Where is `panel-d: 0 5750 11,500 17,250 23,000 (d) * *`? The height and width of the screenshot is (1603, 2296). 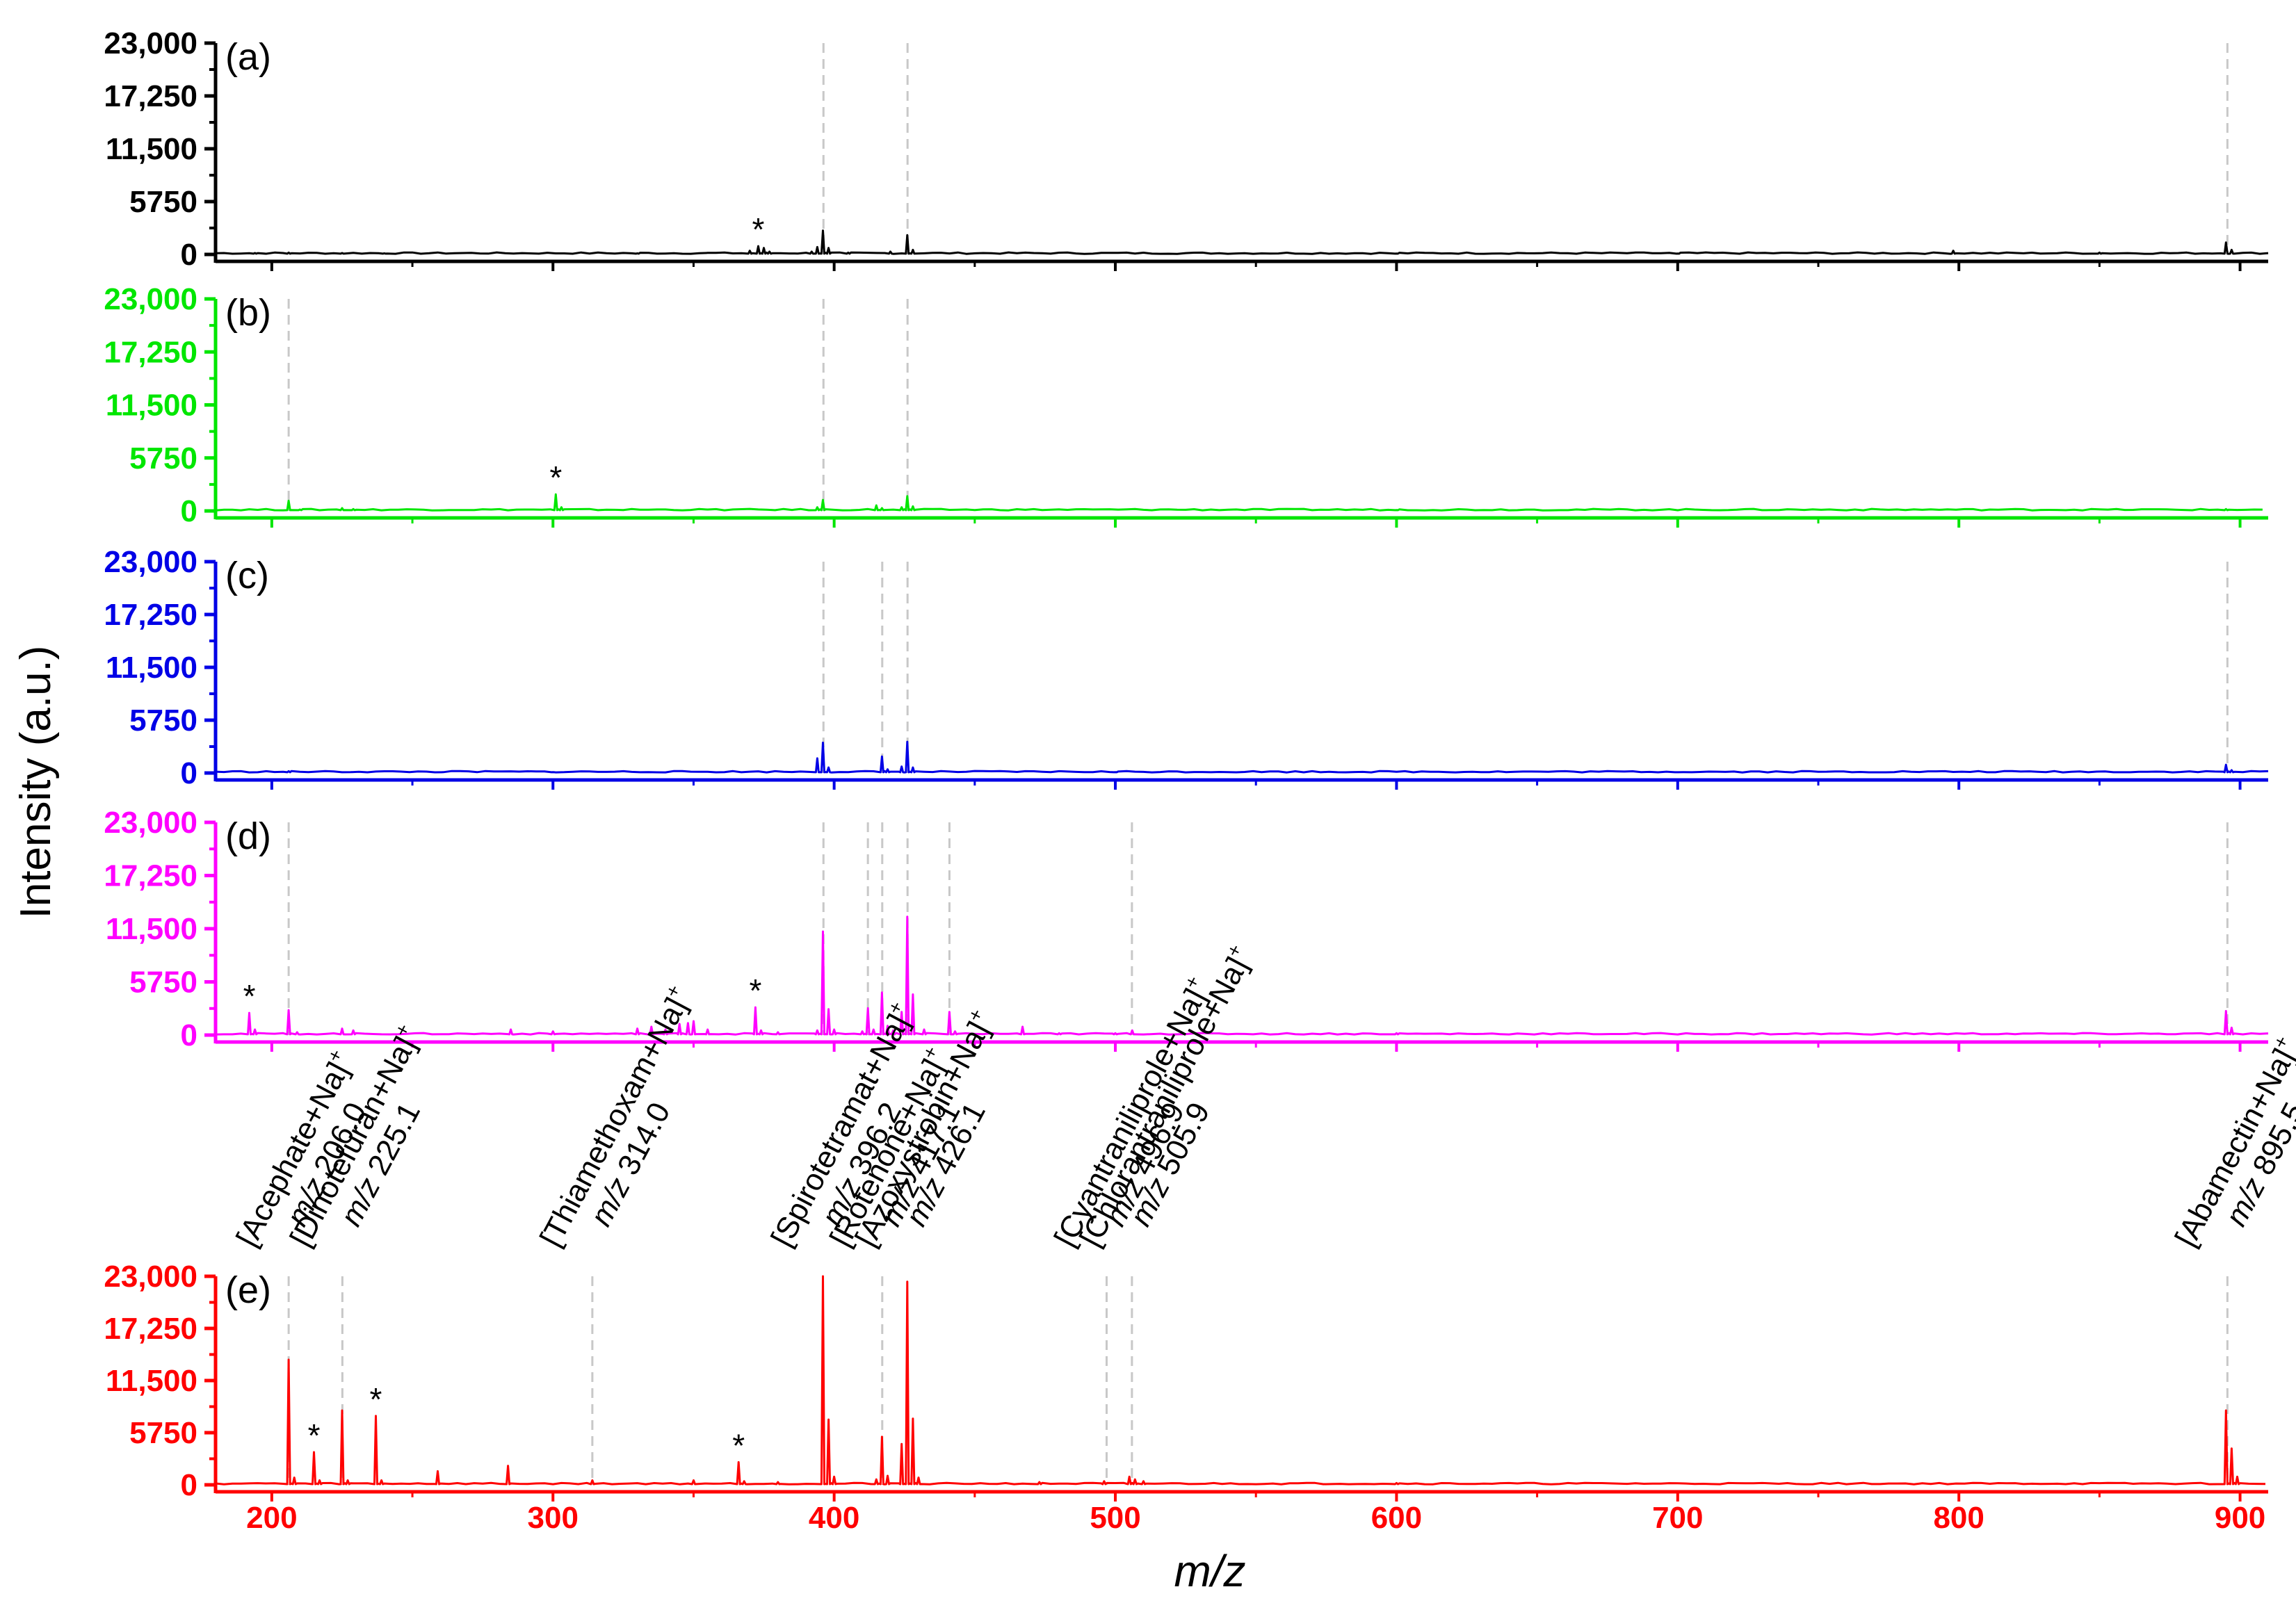 panel-d: 0 5750 11,500 17,250 23,000 (d) * * is located at coordinates (1186, 929).